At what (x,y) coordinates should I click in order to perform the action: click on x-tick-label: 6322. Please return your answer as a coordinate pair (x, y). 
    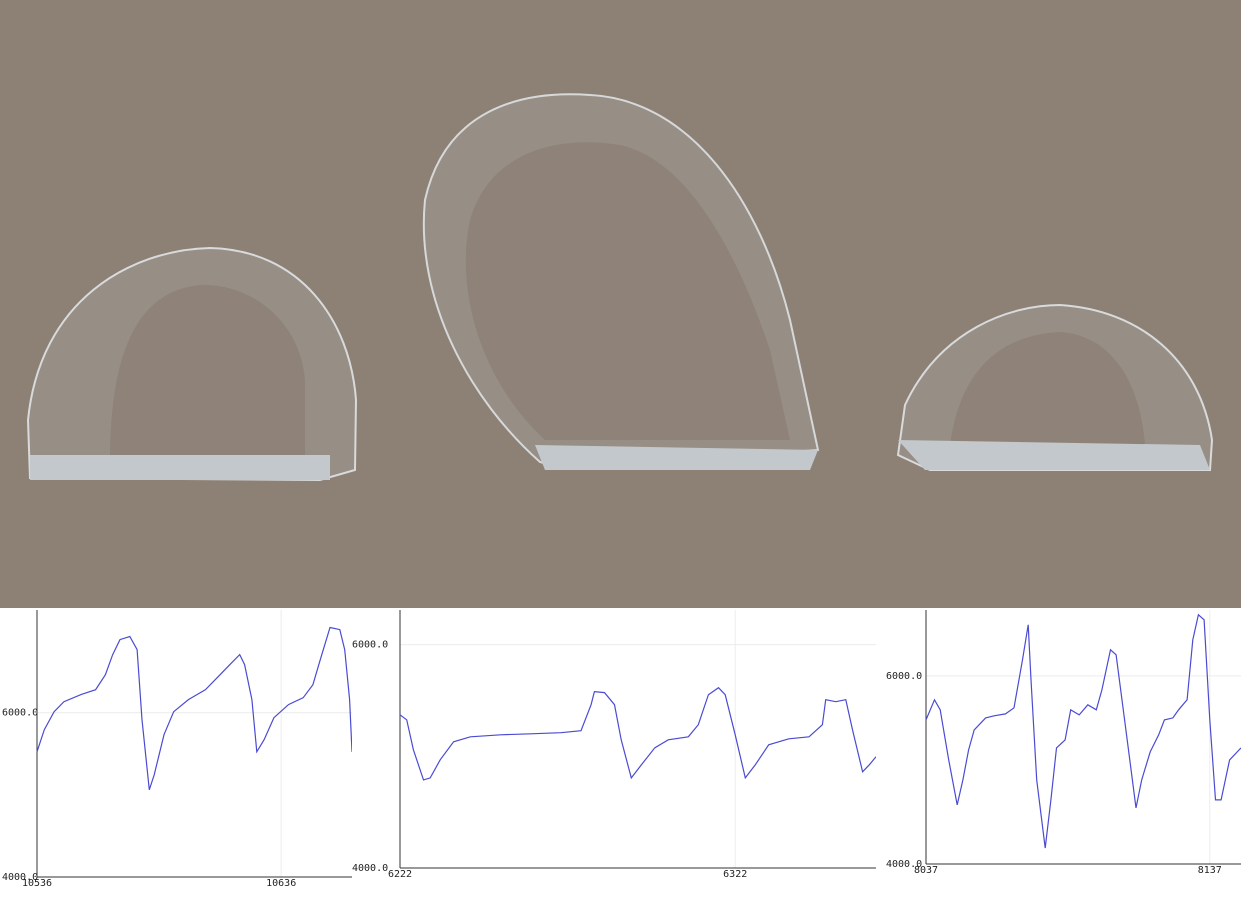
    Looking at the image, I should click on (735, 874).